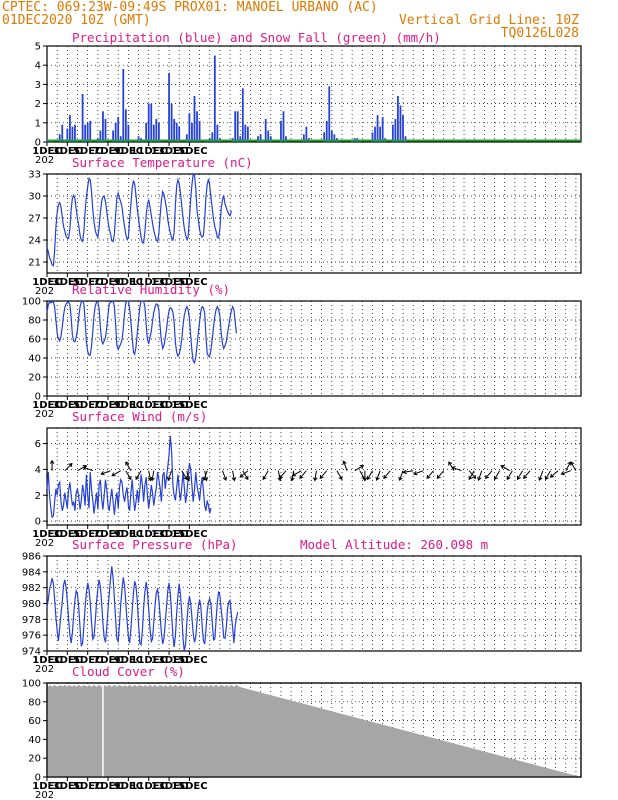 The width and height of the screenshot is (618, 800). Describe the element at coordinates (394, 544) in the screenshot. I see `panel-annotation: Model Altitude: 260.098 m` at that location.